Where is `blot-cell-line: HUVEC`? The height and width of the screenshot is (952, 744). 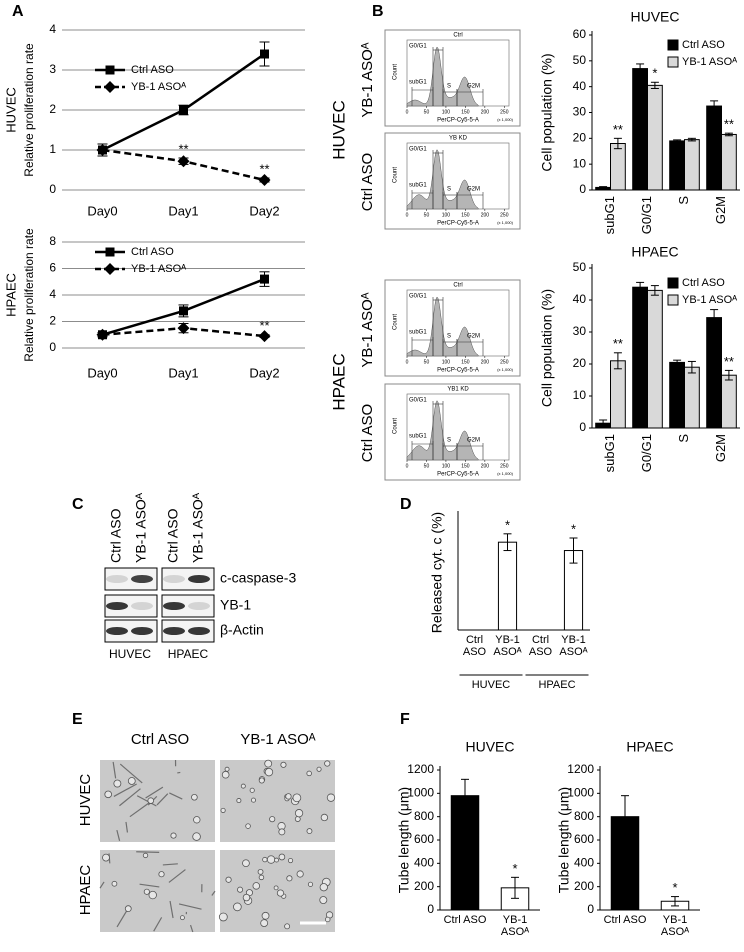
blot-cell-line: HUVEC is located at coordinates (130, 654).